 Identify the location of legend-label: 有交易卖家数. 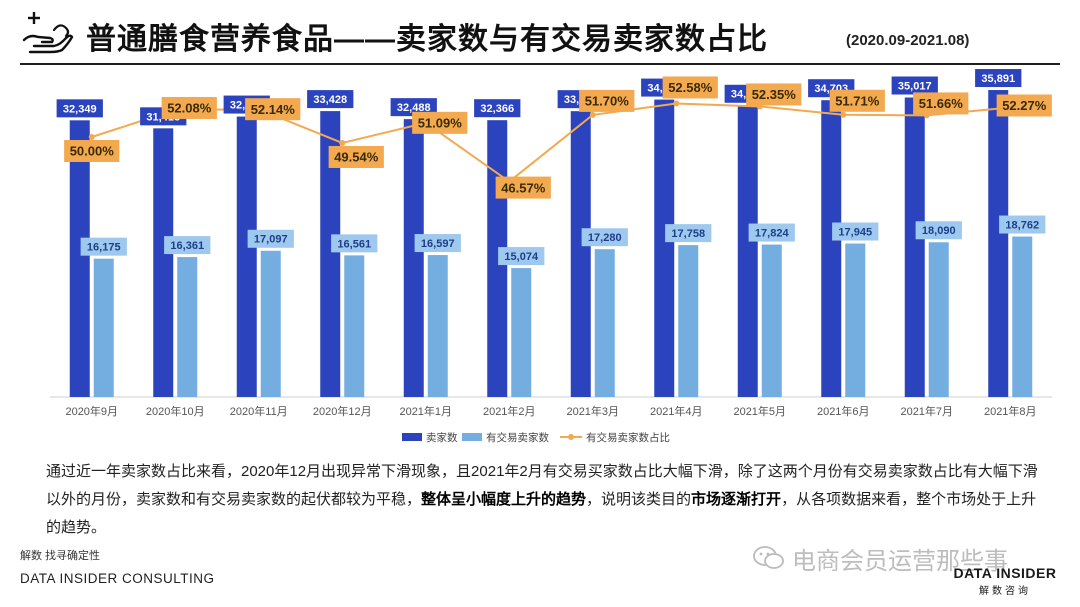
(517, 437).